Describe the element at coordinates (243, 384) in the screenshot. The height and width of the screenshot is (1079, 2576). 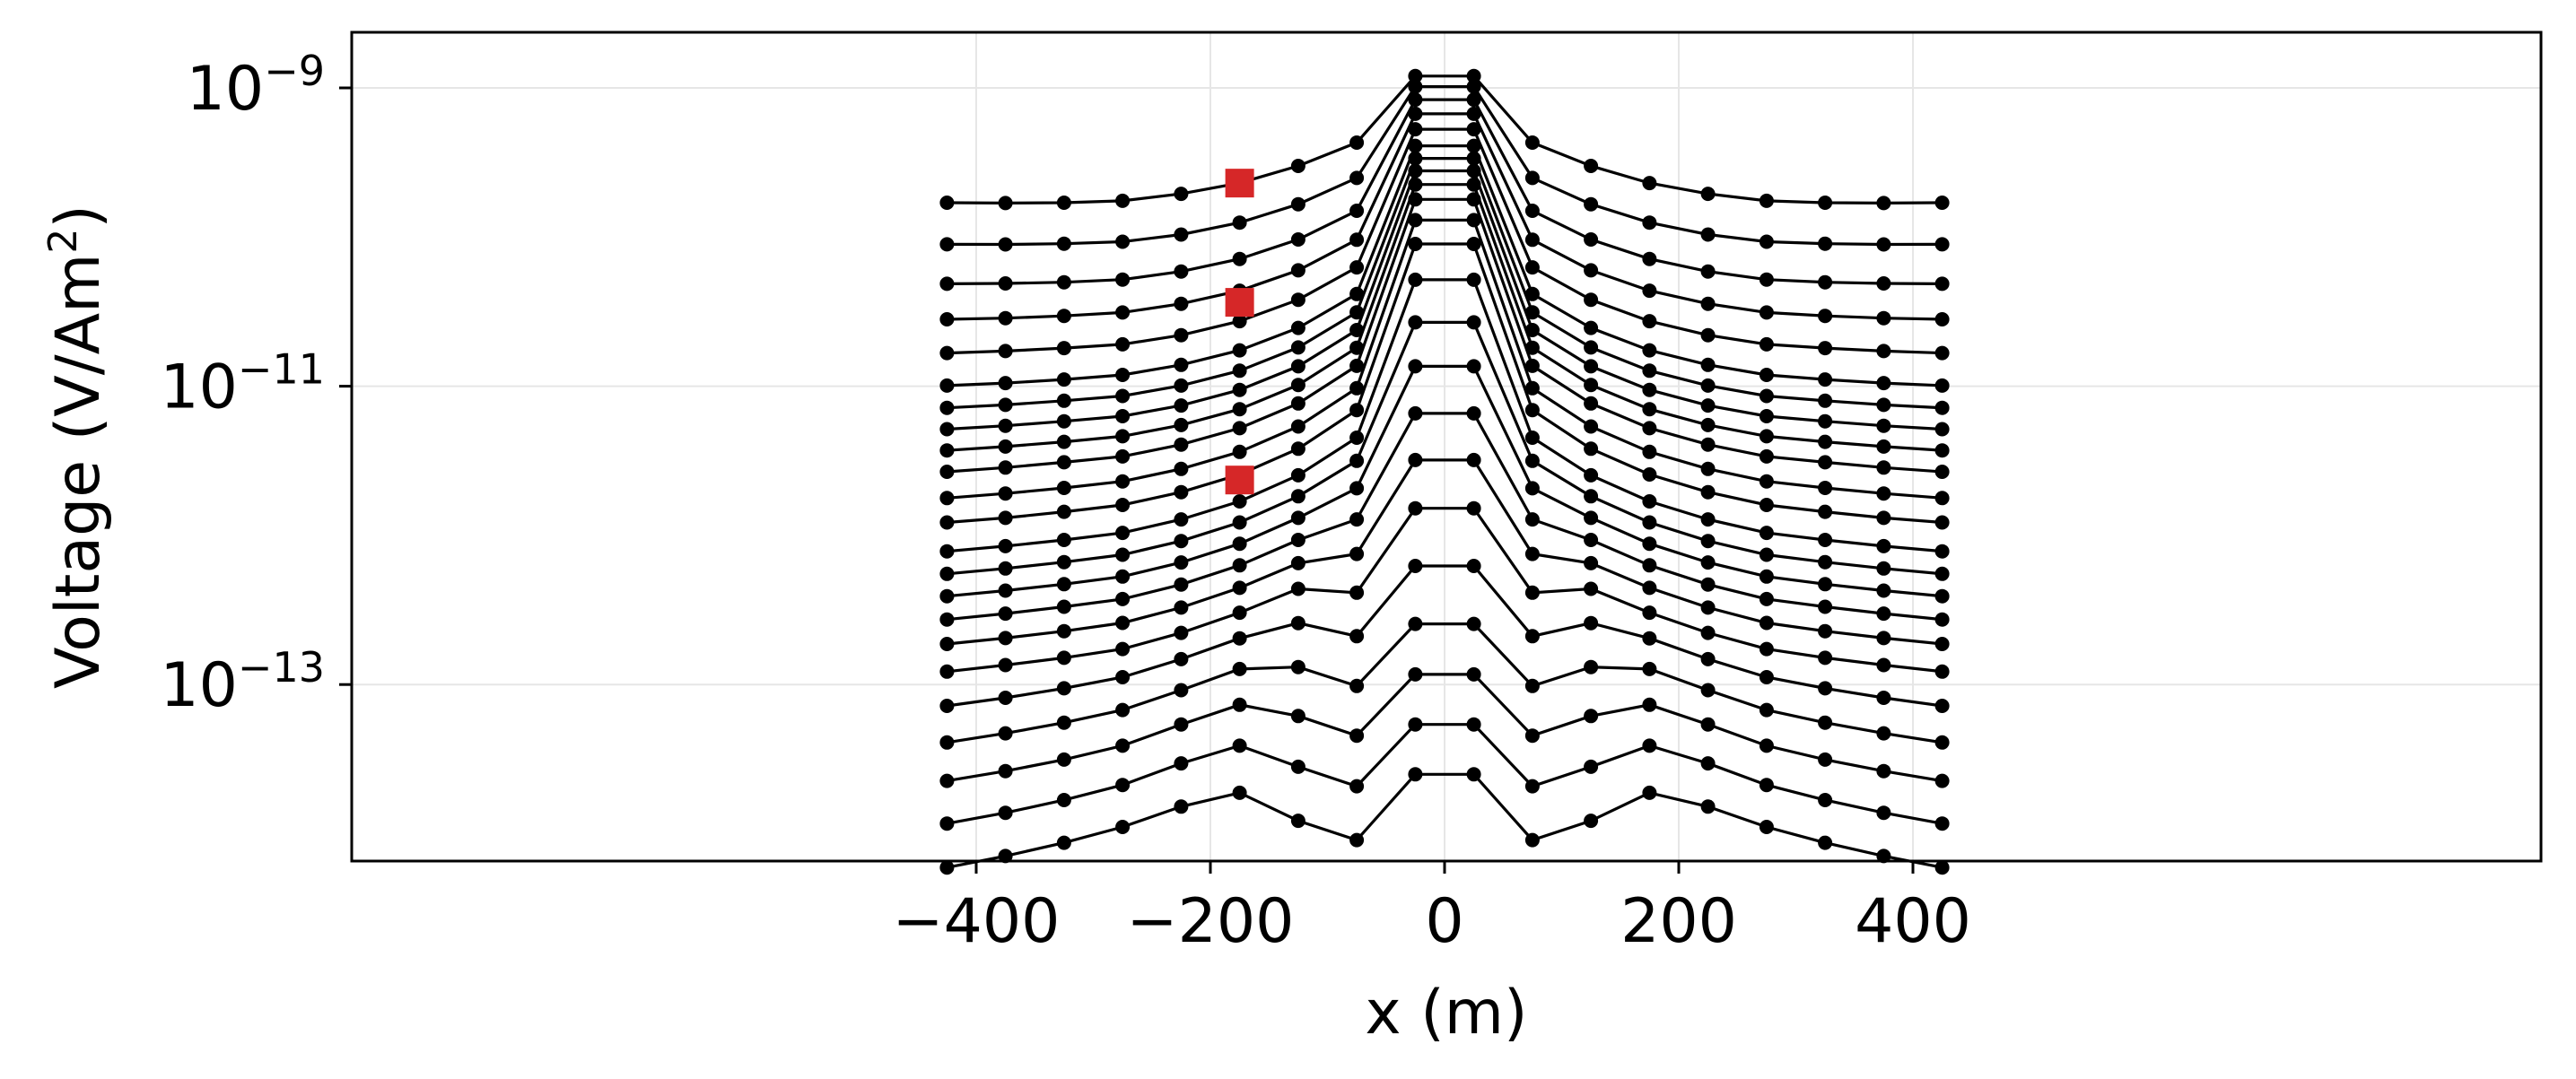
I see `y-tick-label: 10−11` at that location.